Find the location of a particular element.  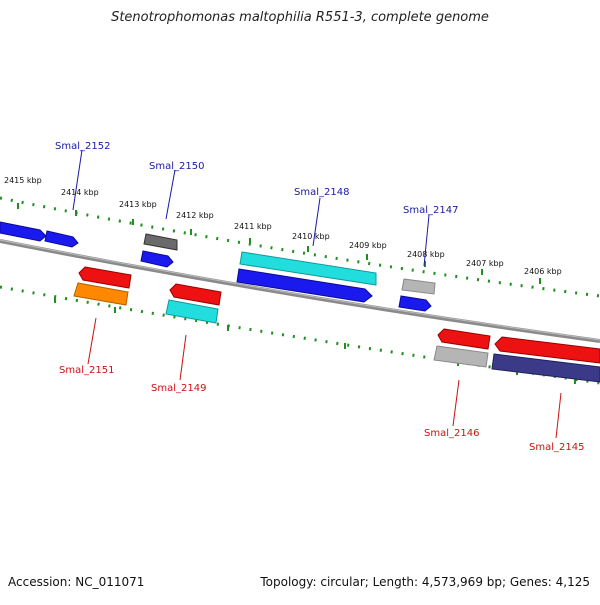

major-ticks-inner is located at coordinates (315, 340).